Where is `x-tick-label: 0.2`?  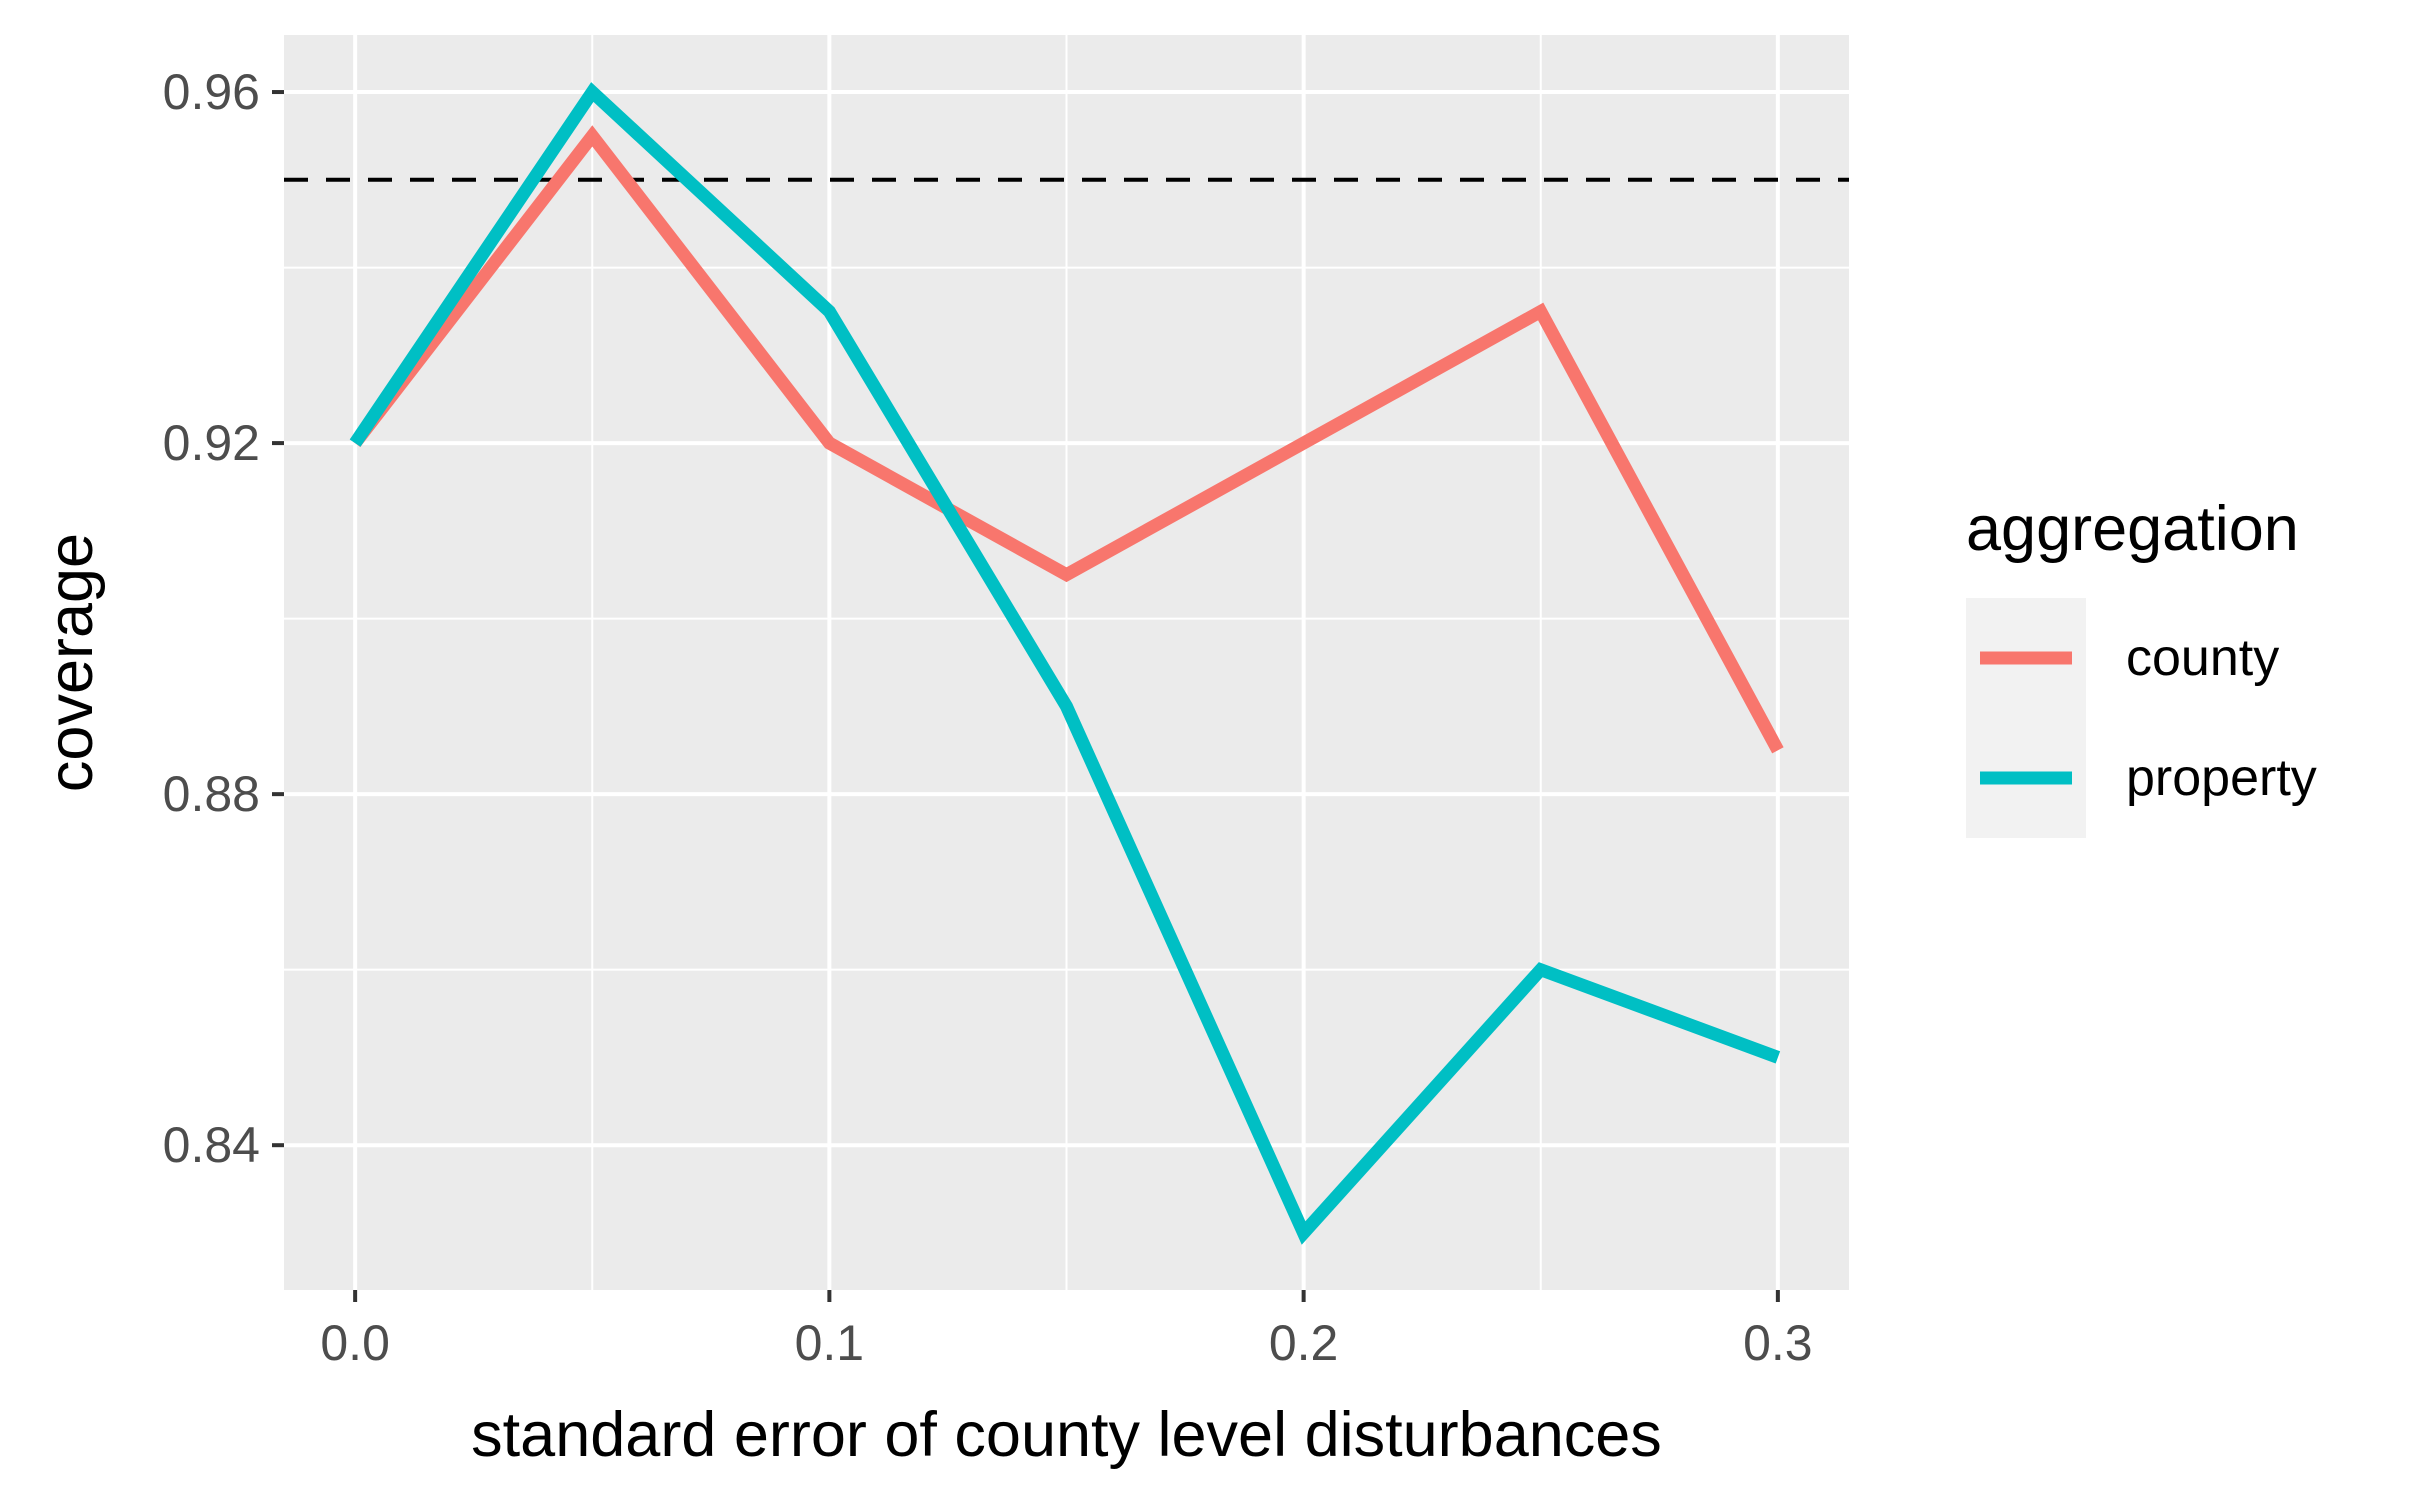
x-tick-label: 0.2 is located at coordinates (1304, 1343).